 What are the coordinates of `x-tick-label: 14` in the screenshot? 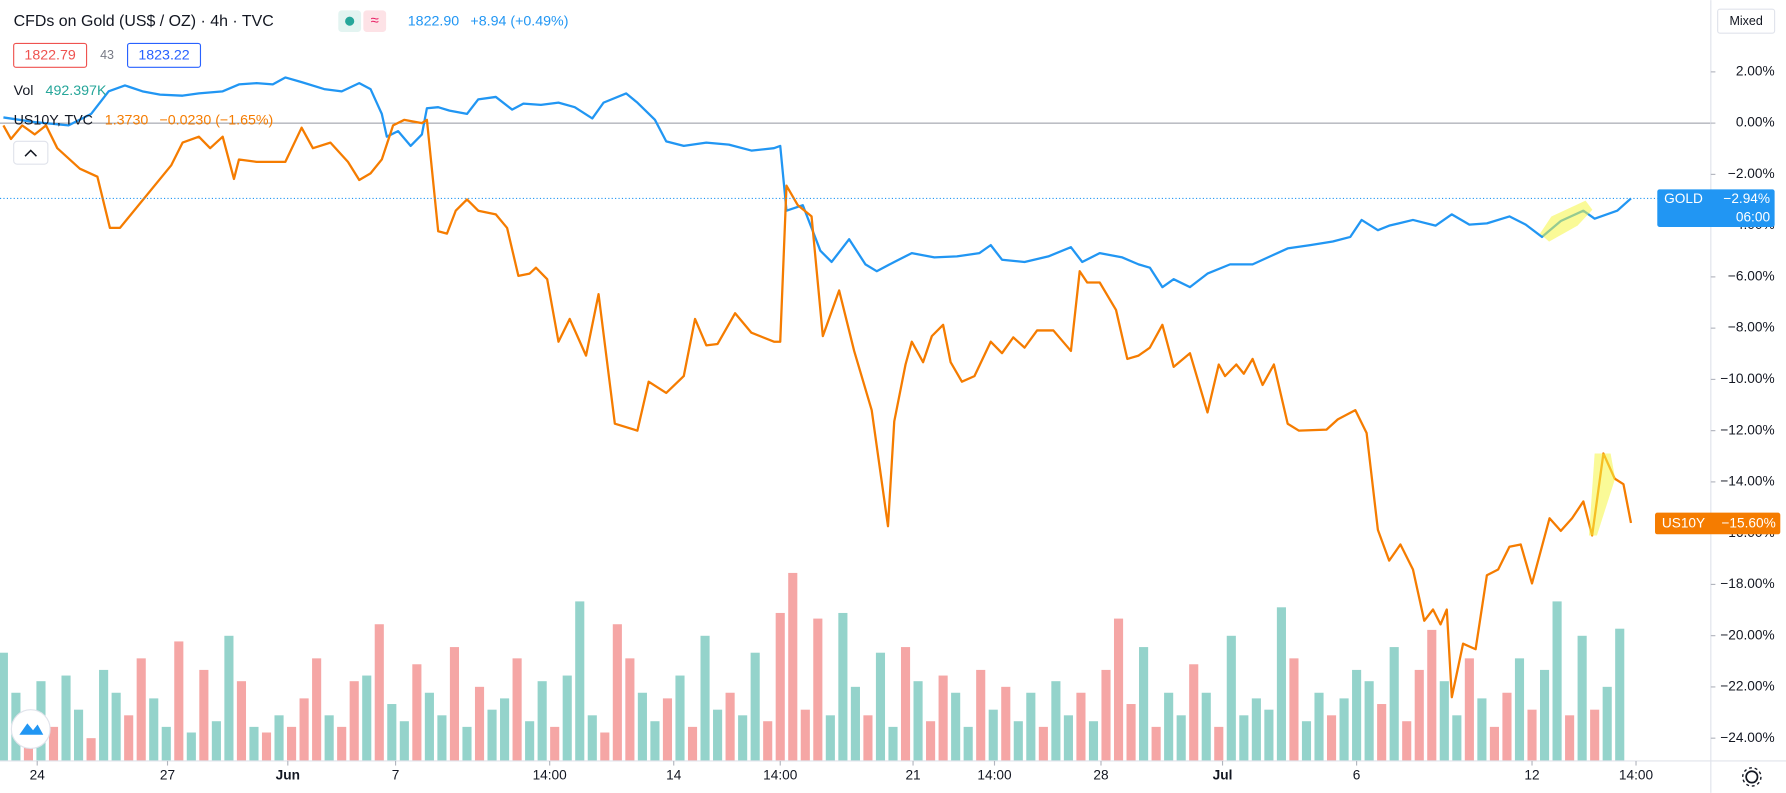 It's located at (674, 774).